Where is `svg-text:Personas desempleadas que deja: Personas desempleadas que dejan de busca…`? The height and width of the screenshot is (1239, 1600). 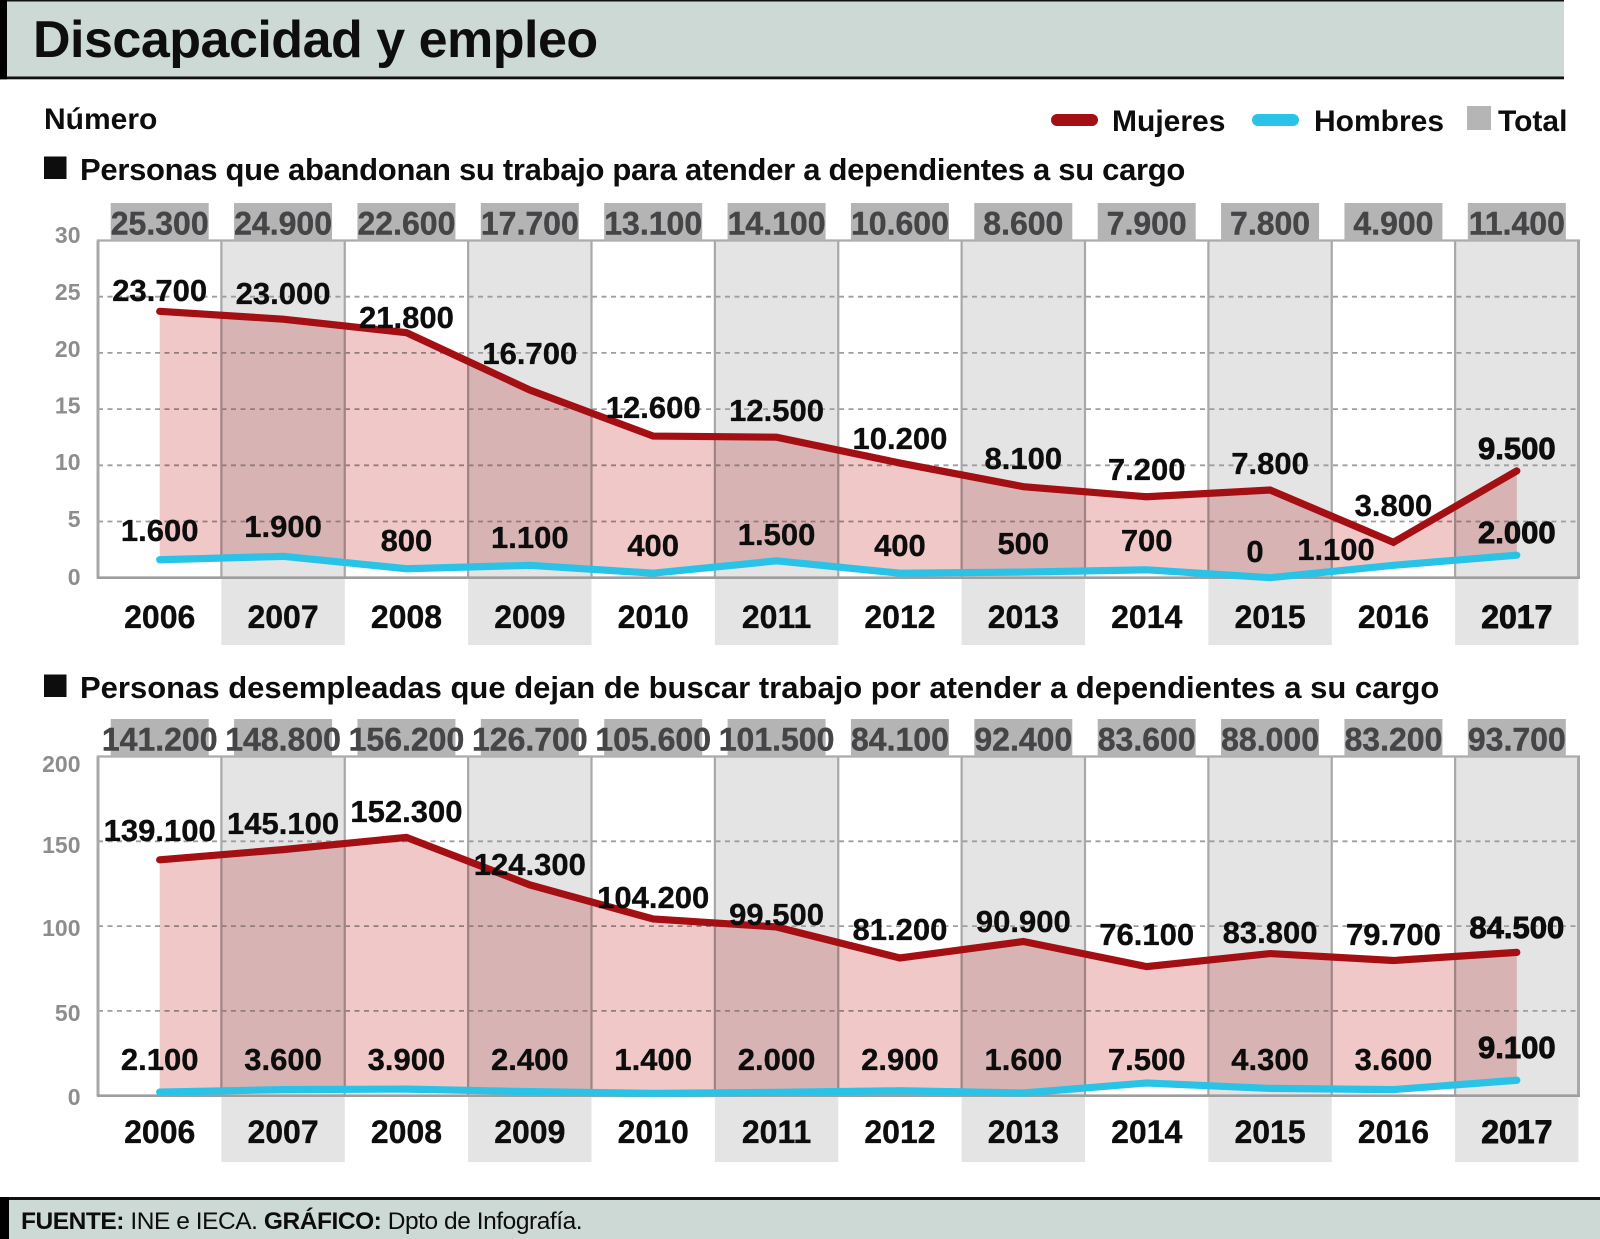
svg-text:Personas desempleadas que deja: Personas desempleadas que dejan de busca… is located at coordinates (759, 687).